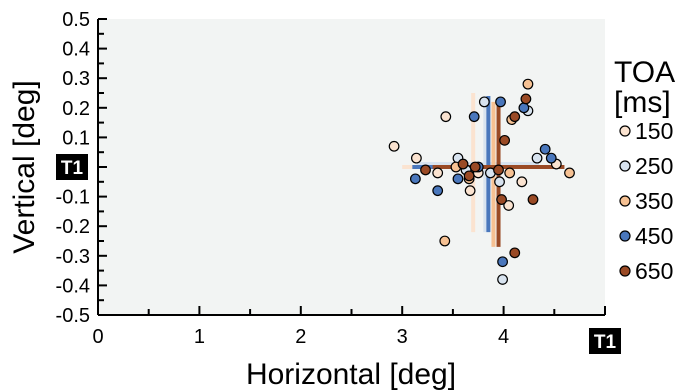 This screenshot has height=392, width=681. What do you see at coordinates (76, 79) in the screenshot?
I see `y-tick-label: 0.3` at bounding box center [76, 79].